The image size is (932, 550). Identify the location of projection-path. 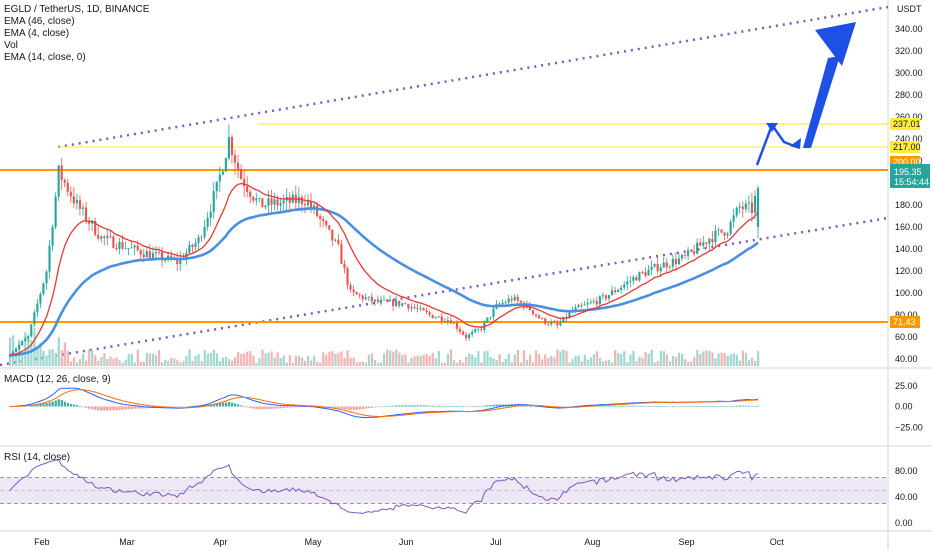
(776, 144).